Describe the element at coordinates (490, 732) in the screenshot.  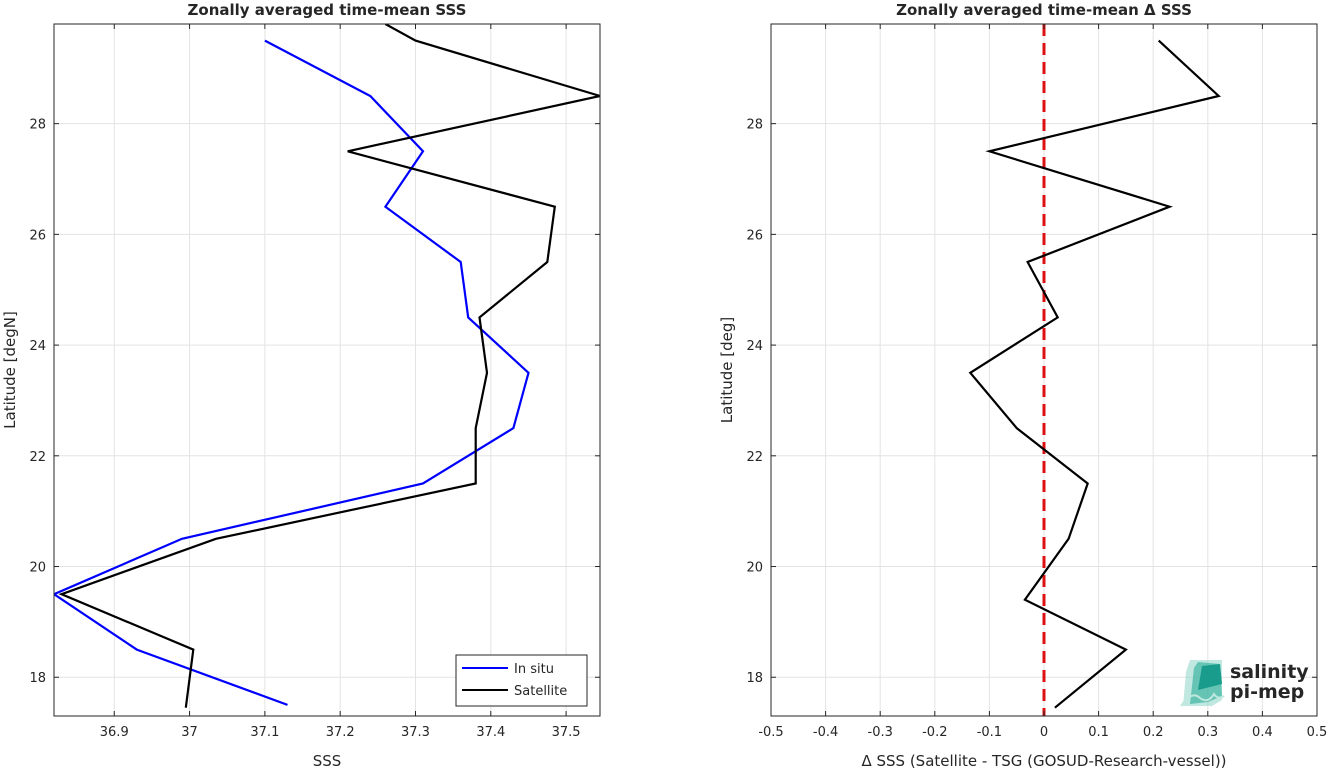
I see `x-tick-label: 37.4` at that location.